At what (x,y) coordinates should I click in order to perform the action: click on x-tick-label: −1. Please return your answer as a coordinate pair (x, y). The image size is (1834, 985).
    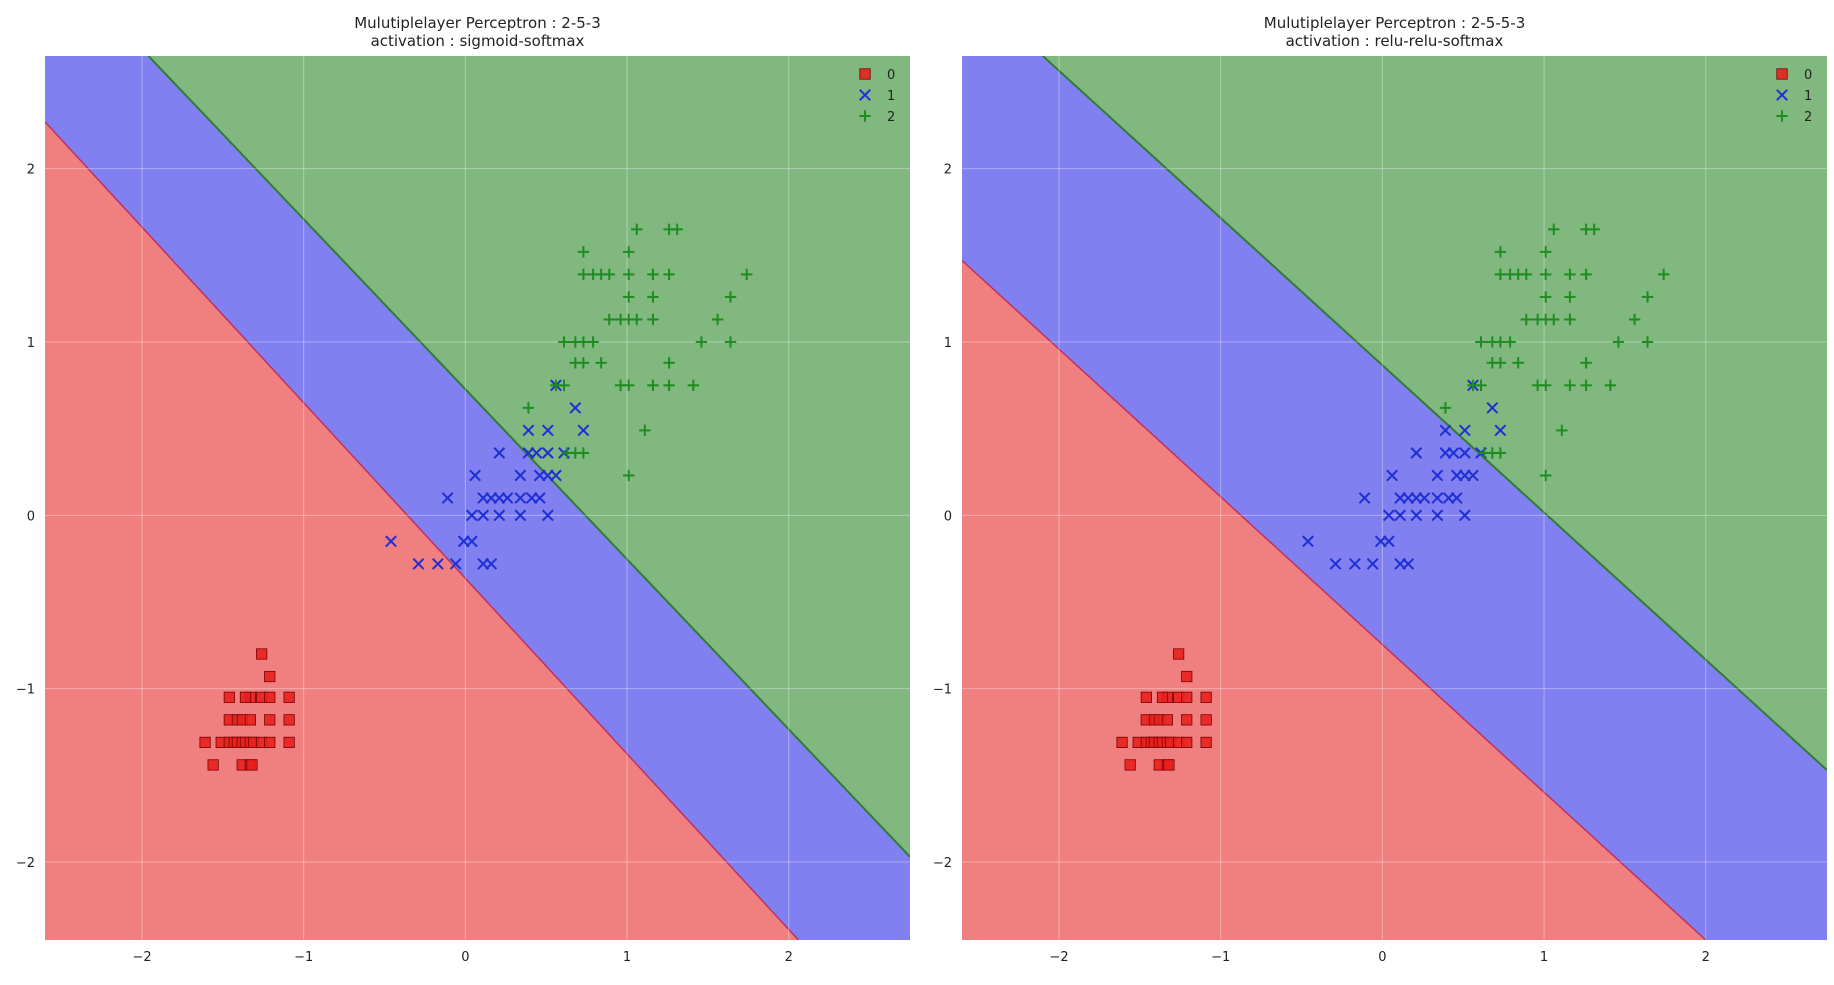
    Looking at the image, I should click on (1220, 957).